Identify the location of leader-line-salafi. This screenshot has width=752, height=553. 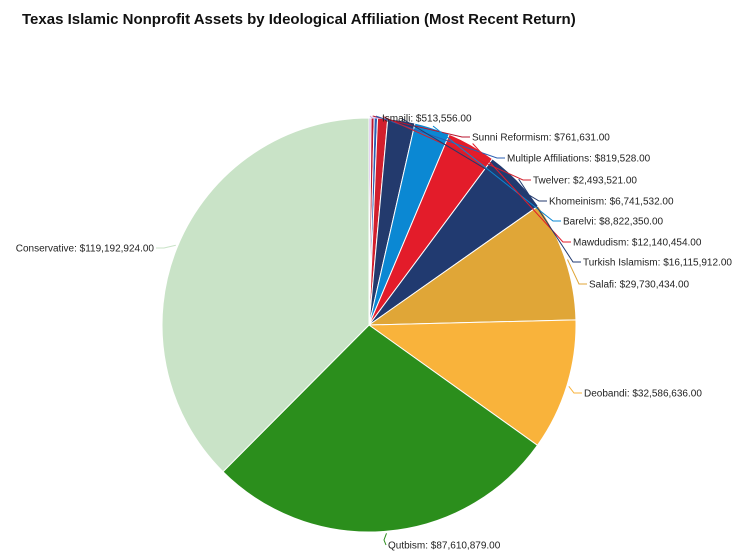
(577, 272).